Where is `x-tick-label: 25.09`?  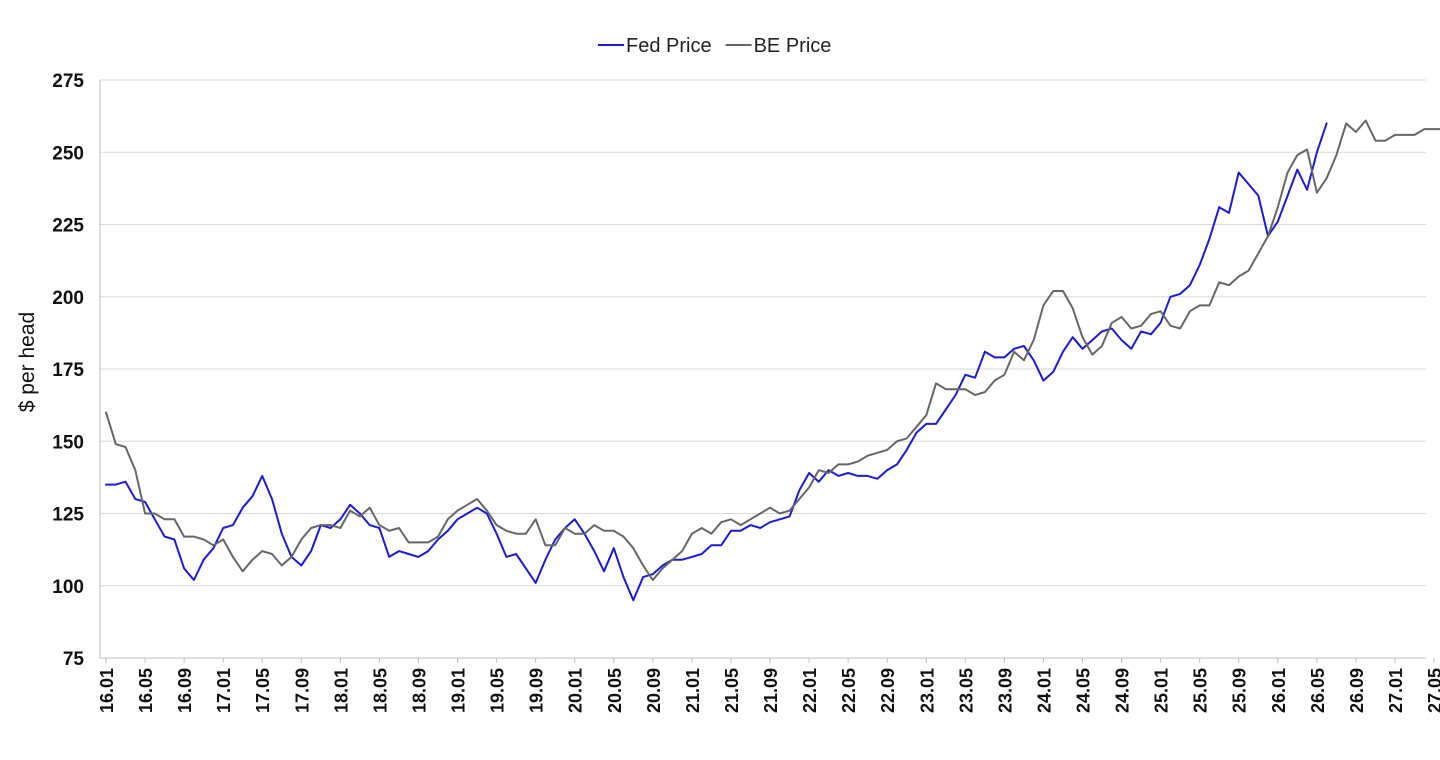 x-tick-label: 25.09 is located at coordinates (1240, 690).